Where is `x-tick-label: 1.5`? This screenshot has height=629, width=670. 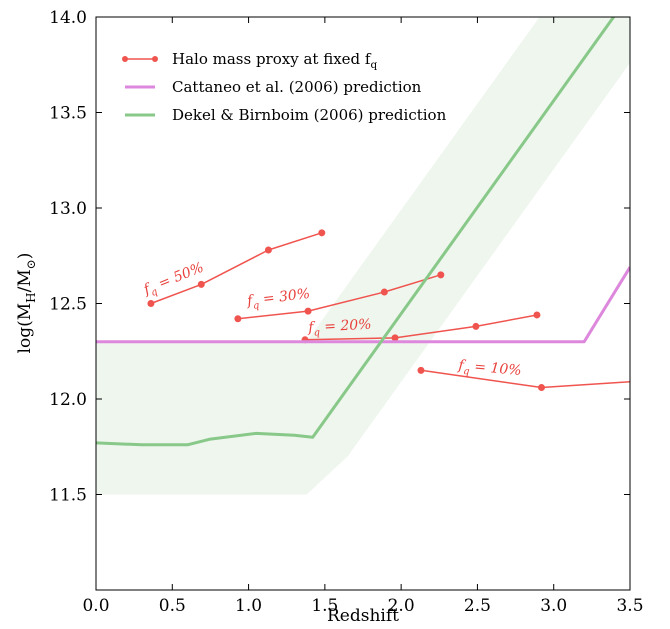 x-tick-label: 1.5 is located at coordinates (324, 606).